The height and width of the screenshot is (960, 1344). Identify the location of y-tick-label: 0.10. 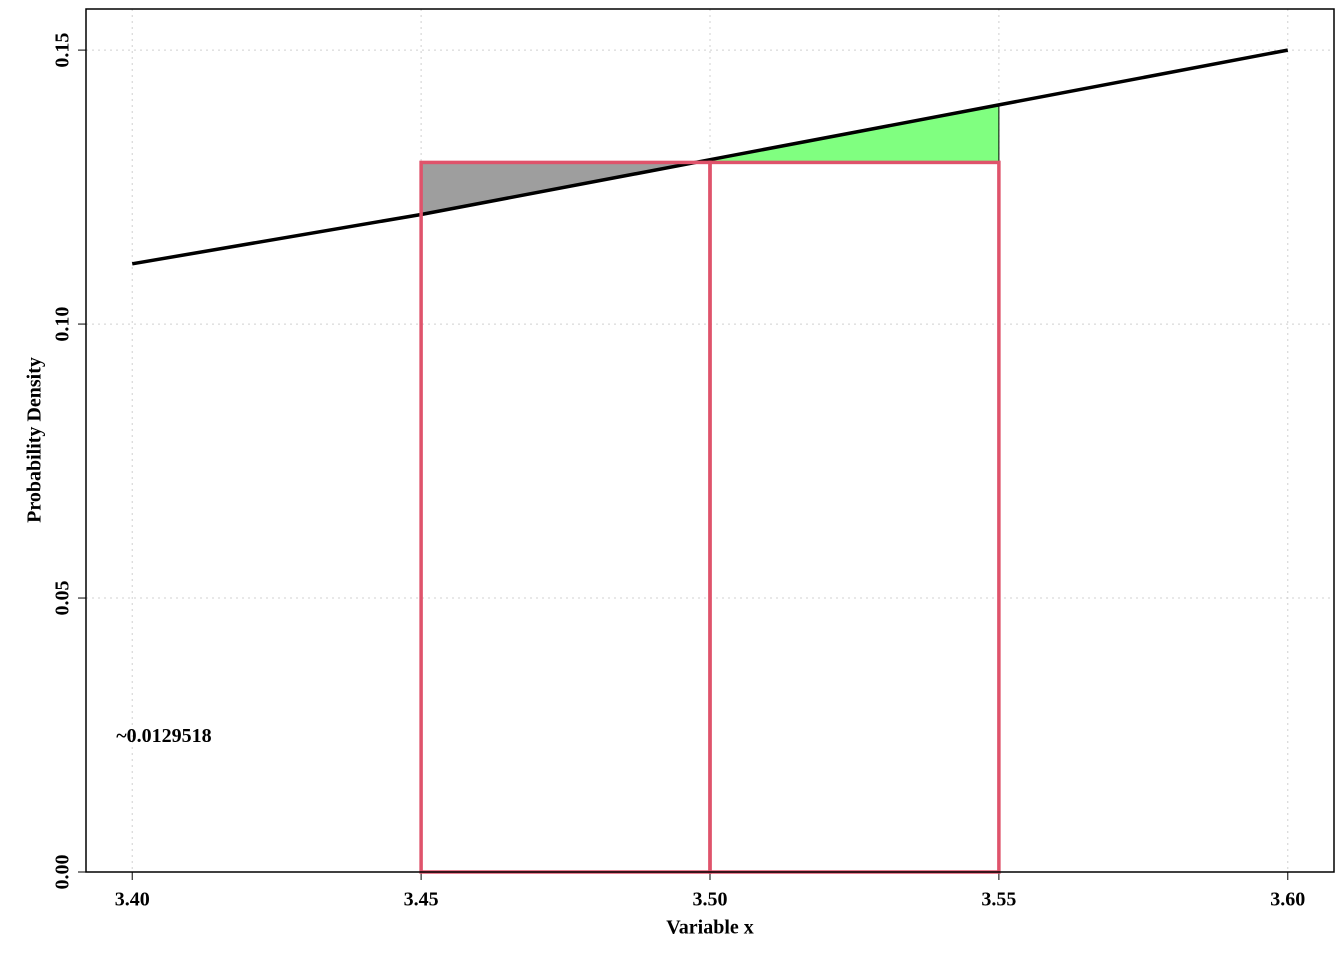
(63, 324).